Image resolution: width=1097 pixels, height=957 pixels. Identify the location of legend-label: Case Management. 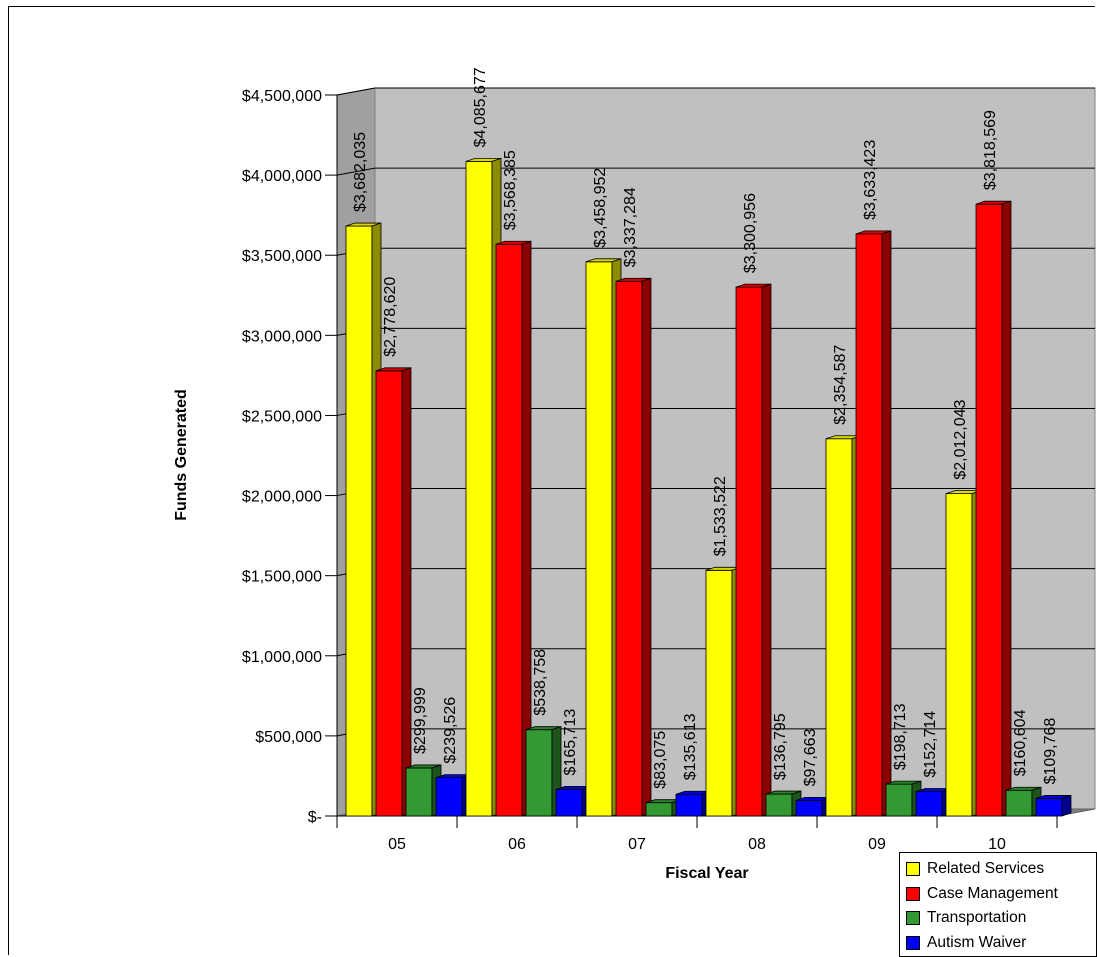
(992, 893).